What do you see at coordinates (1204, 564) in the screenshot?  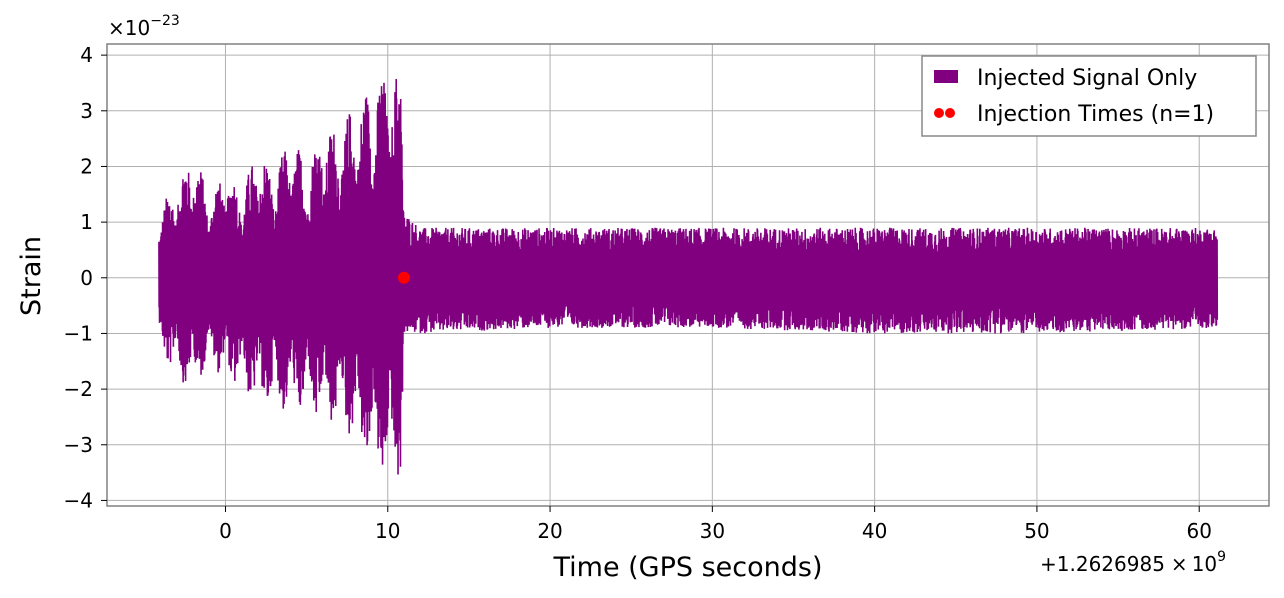 I see `x-offset-power: 10` at bounding box center [1204, 564].